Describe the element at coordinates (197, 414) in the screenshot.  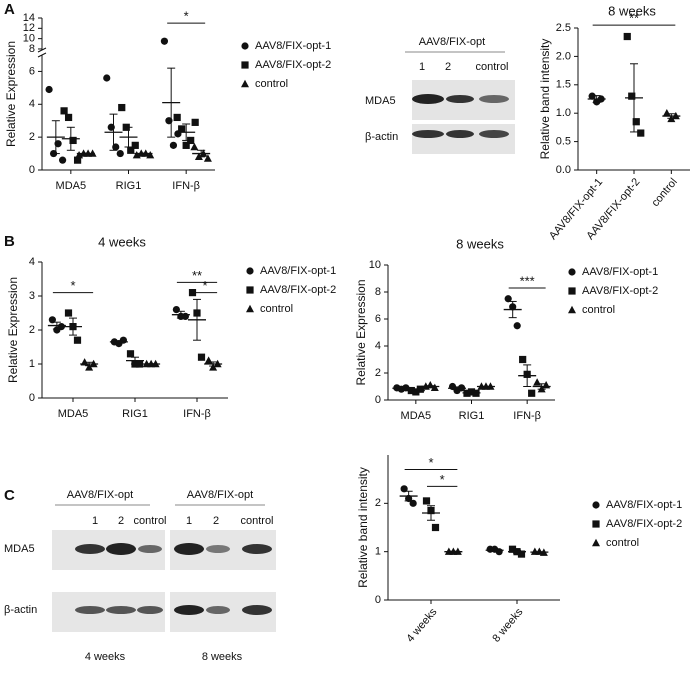
I see `x-tick-label: IFN-β` at that location.